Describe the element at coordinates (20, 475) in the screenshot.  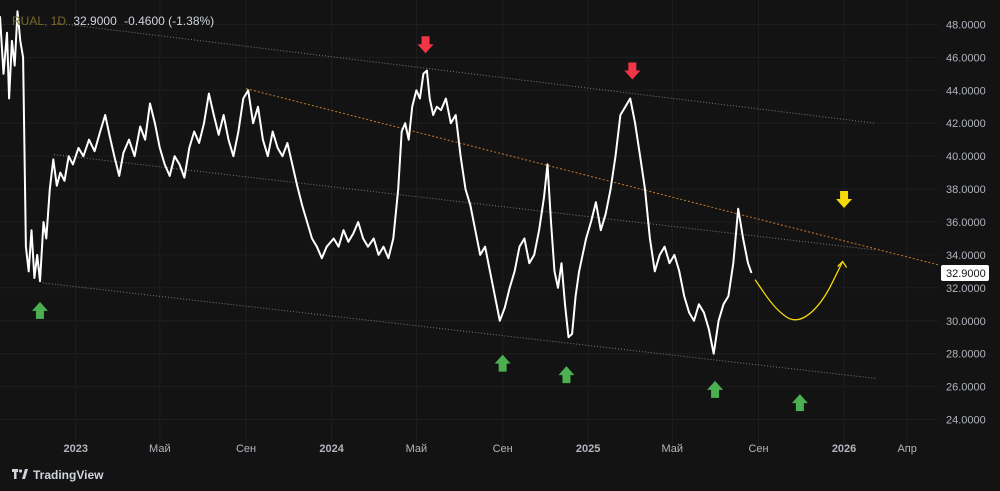
I see `tradingview-logo-icon` at that location.